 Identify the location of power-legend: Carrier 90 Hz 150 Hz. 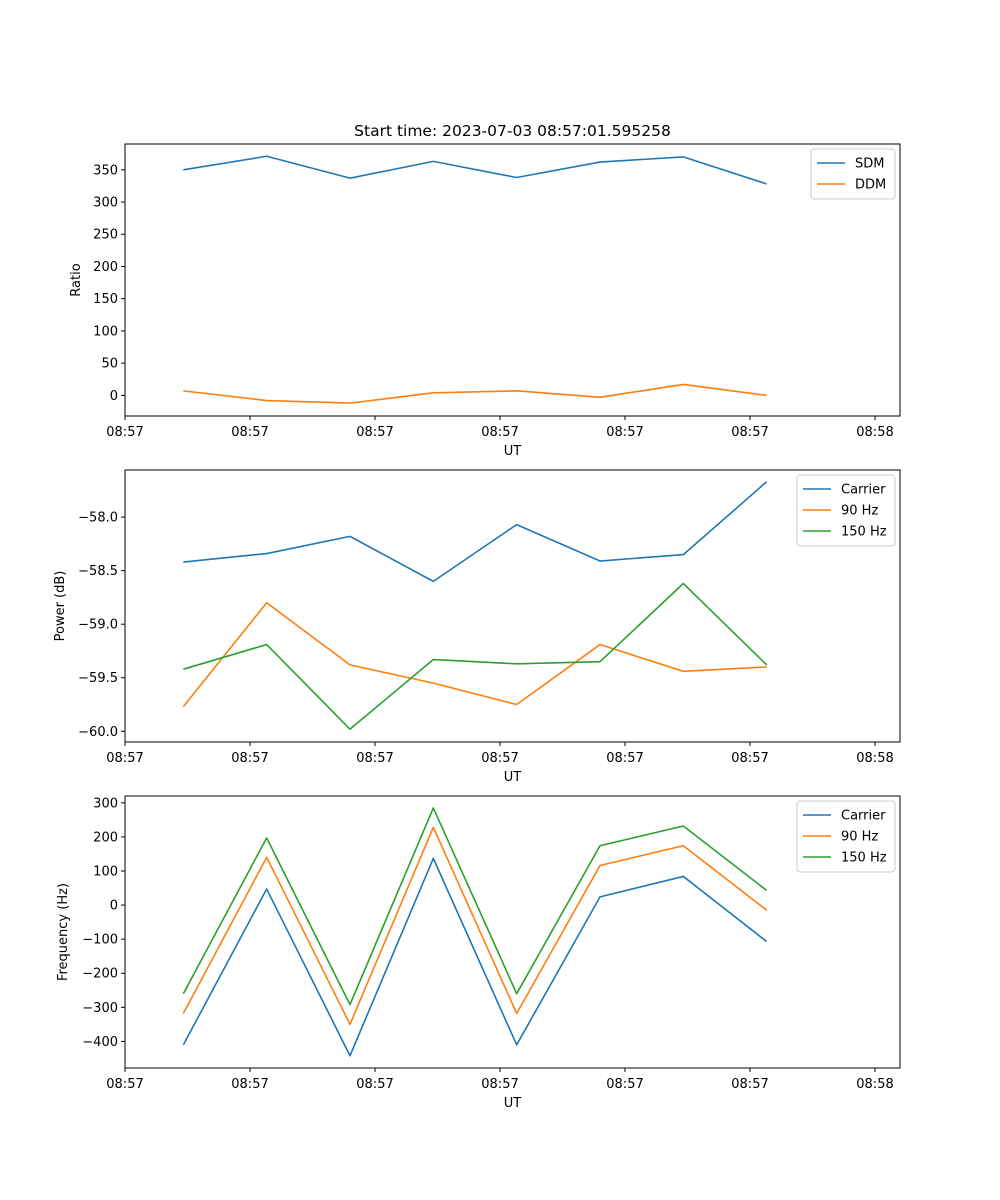
(846, 510).